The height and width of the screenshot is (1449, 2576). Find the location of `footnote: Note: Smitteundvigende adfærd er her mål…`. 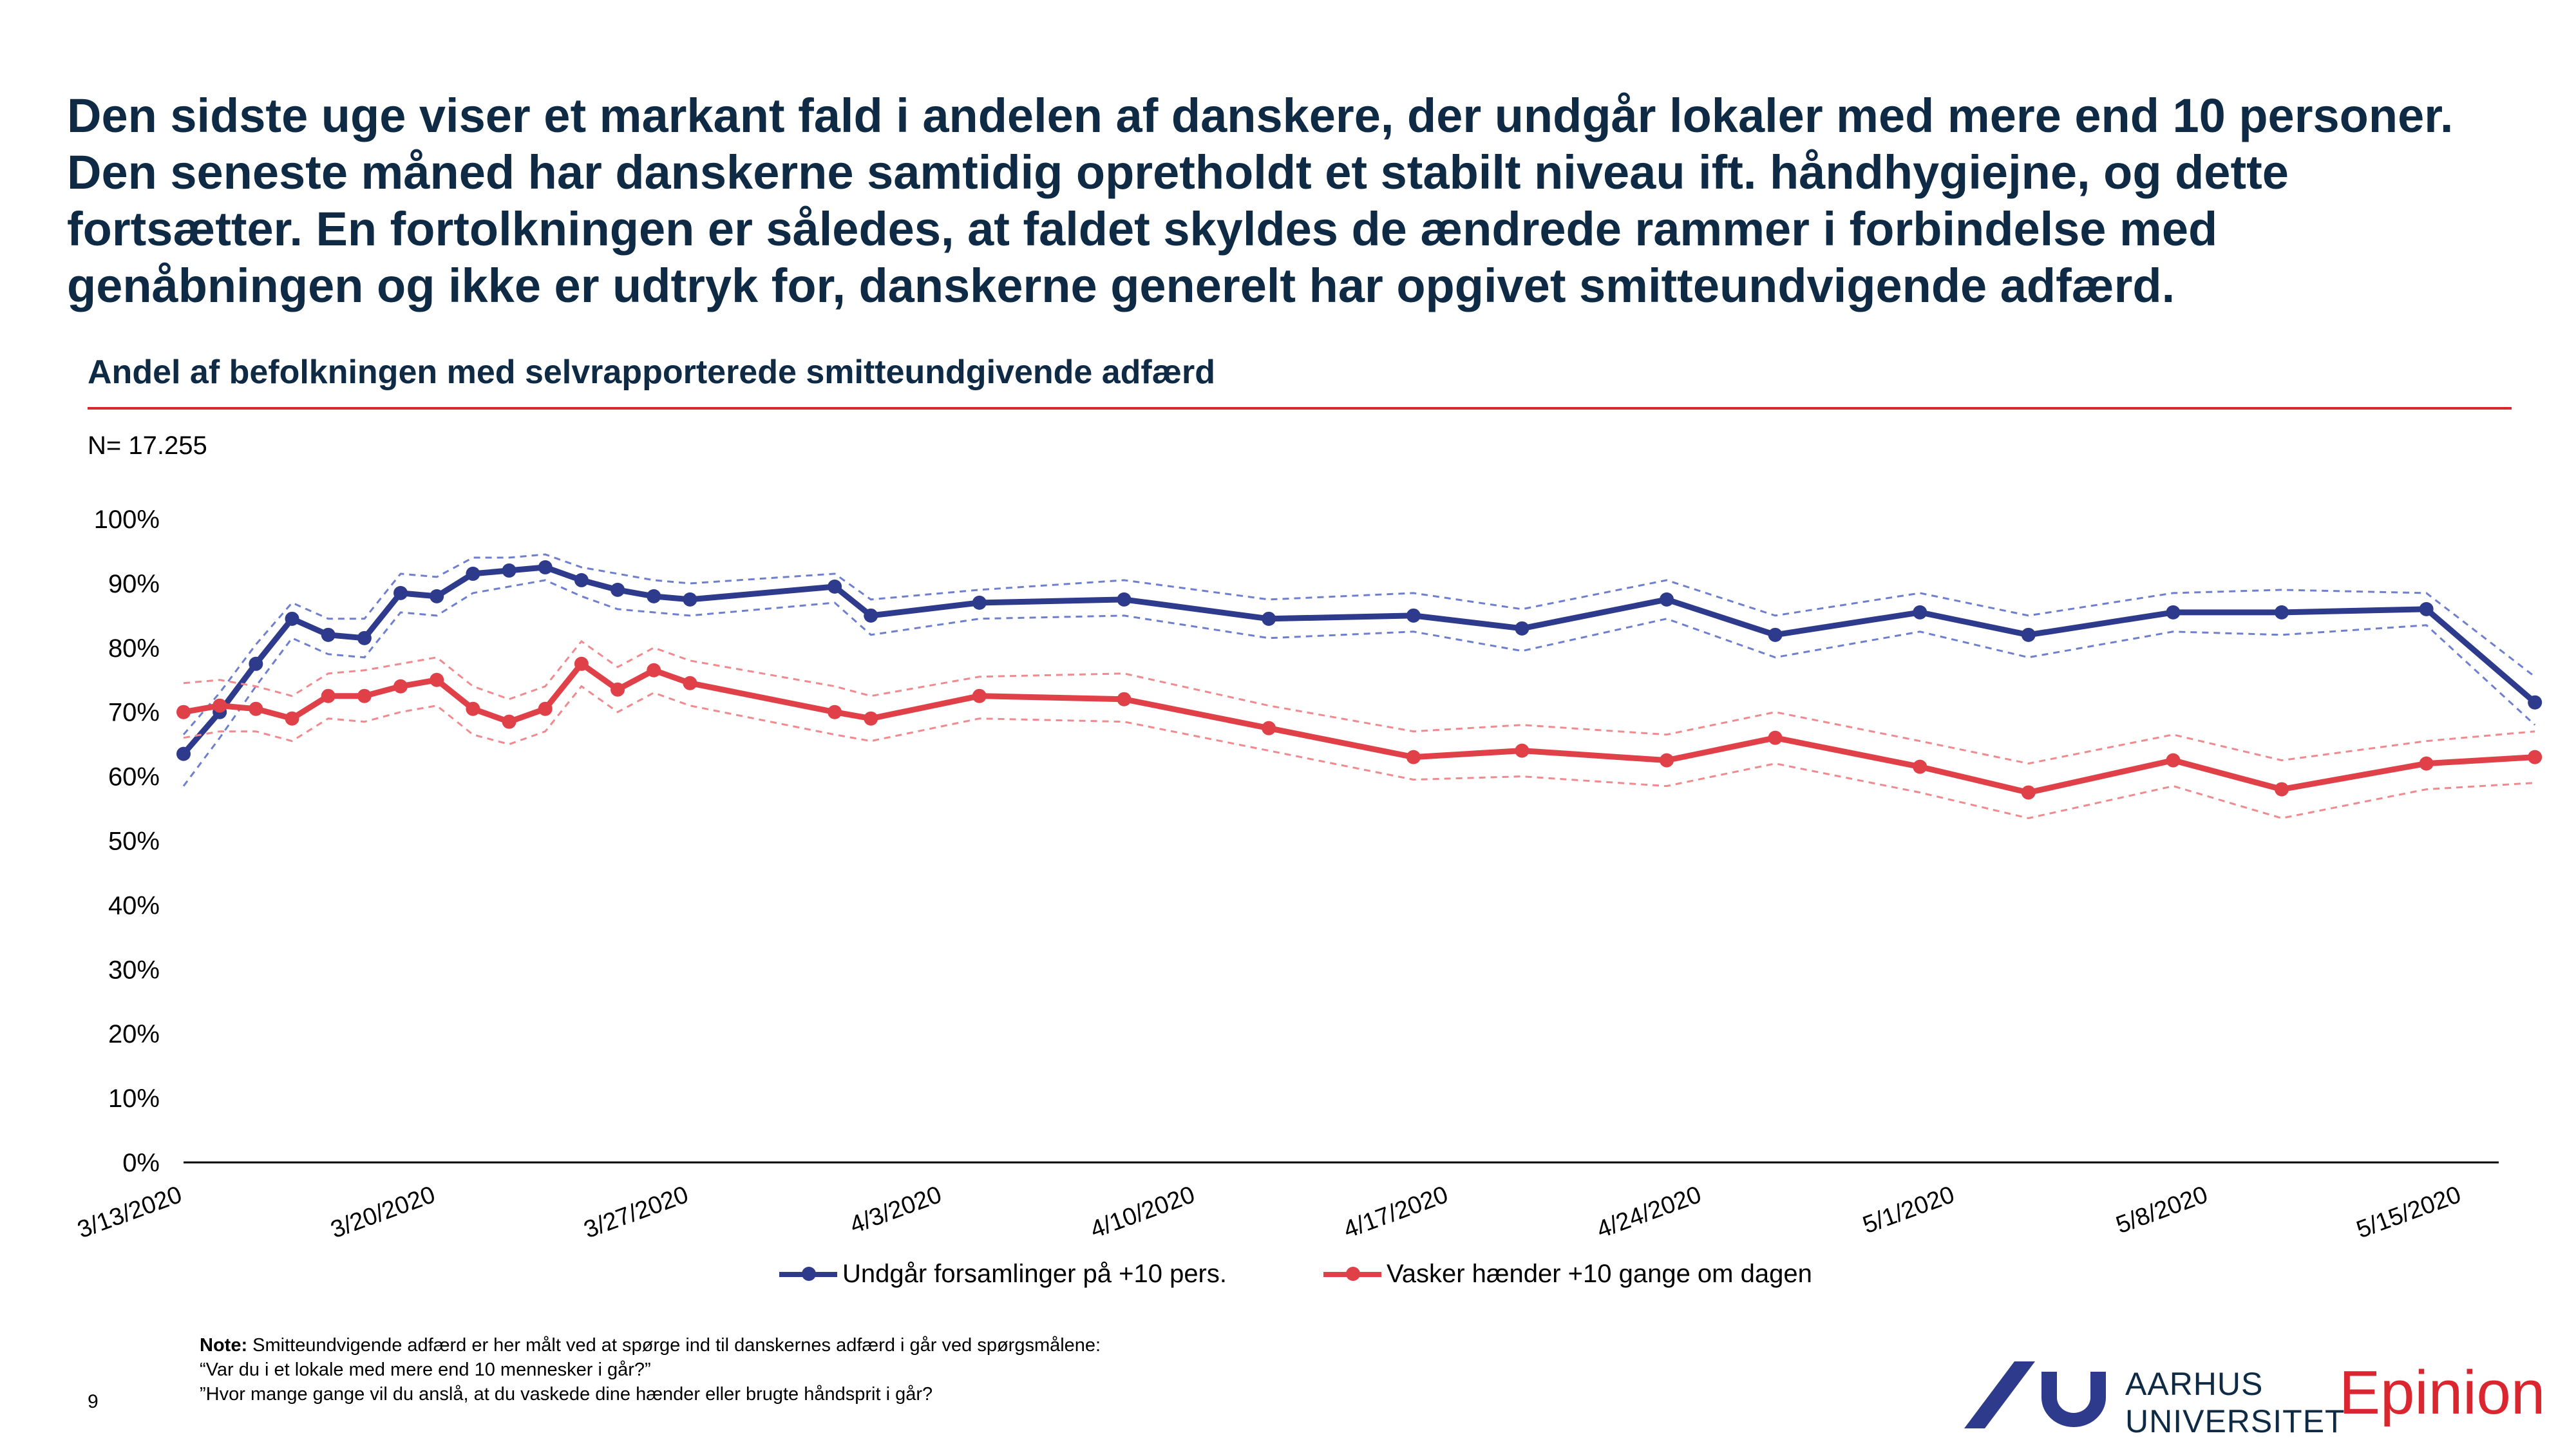

footnote: Note: Smitteundvigende adfærd er her mål… is located at coordinates (651, 1370).